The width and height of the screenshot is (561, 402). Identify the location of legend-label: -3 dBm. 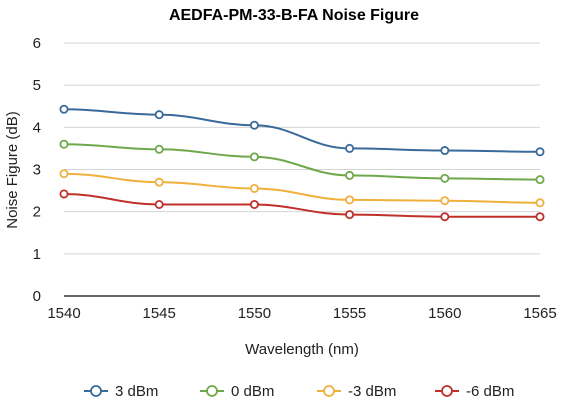
(372, 391).